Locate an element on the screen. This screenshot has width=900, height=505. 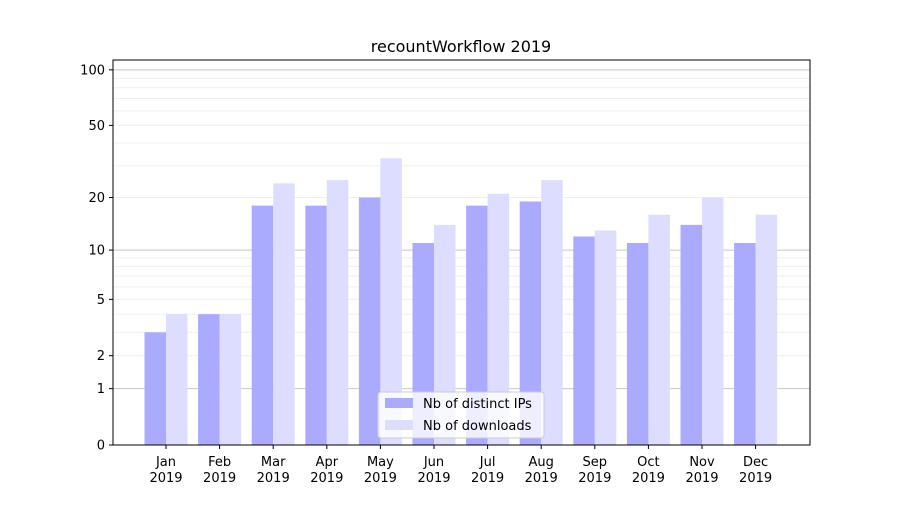
y-tick-label: 1 is located at coordinates (101, 389).